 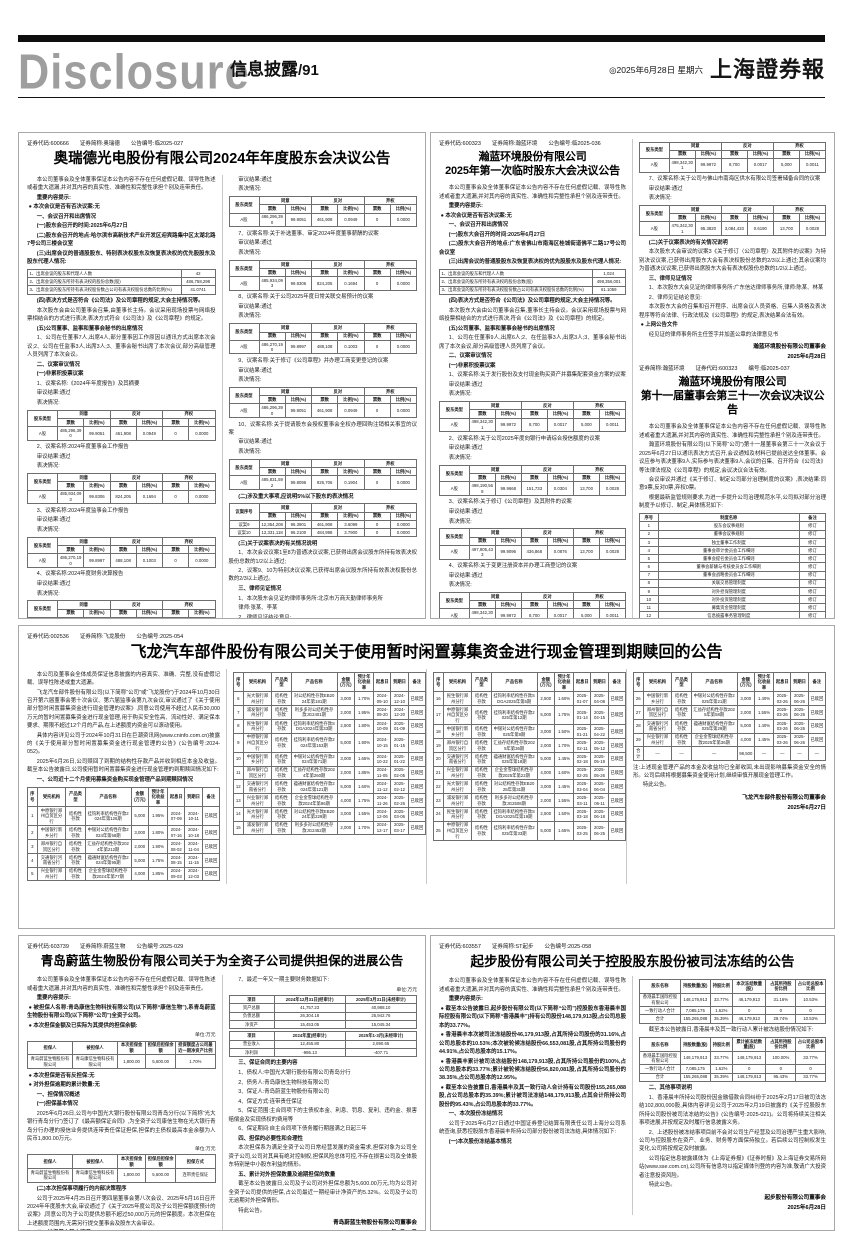 What do you see at coordinates (457, 682) in the screenshot?
I see `table-header-cell: 受托机构` at bounding box center [457, 682].